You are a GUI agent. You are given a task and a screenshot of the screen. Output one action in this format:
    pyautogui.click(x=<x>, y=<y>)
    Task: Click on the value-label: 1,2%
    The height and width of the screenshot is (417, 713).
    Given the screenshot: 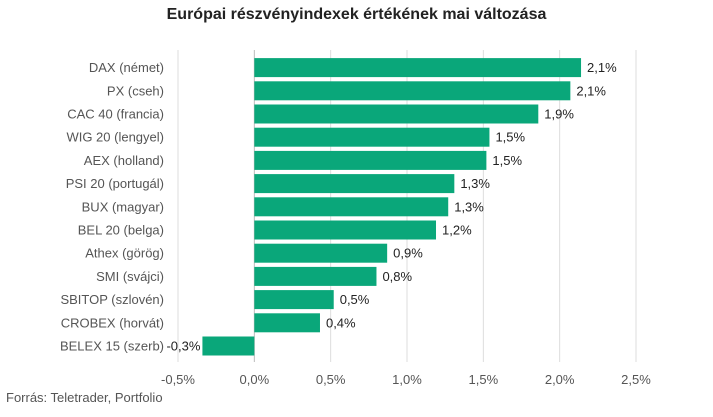 What is the action you would take?
    pyautogui.click(x=457, y=230)
    